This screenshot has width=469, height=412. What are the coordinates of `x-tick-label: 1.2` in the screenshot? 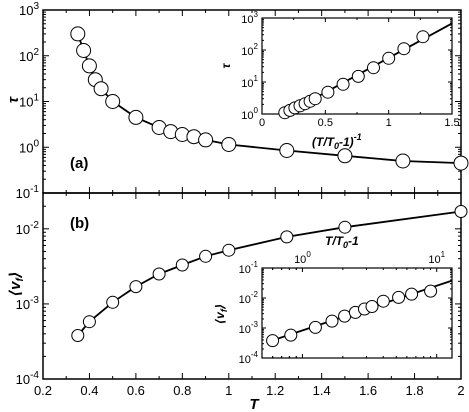 It's located at (275, 390).